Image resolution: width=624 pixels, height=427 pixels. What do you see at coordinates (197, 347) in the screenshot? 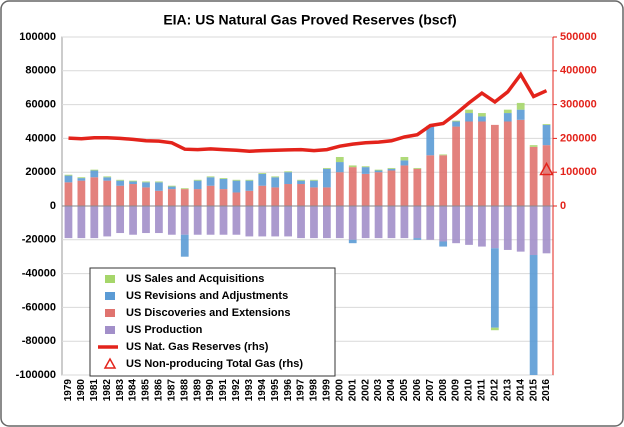
I see `legend-label: US Nat. Gas Reserves (rhs)` at bounding box center [197, 347].